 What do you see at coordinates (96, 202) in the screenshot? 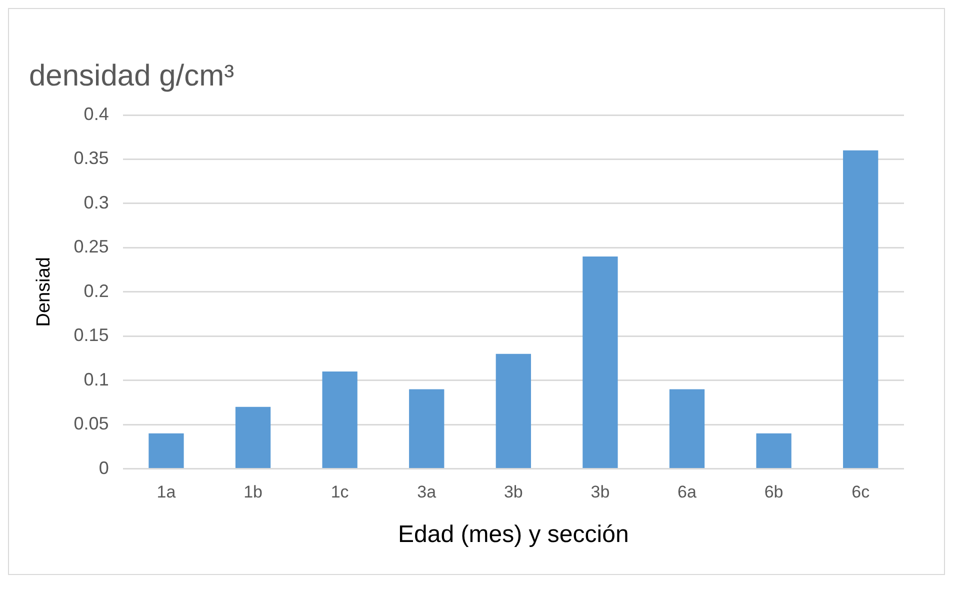
I see `y-tick-label: 0.3` at bounding box center [96, 202].